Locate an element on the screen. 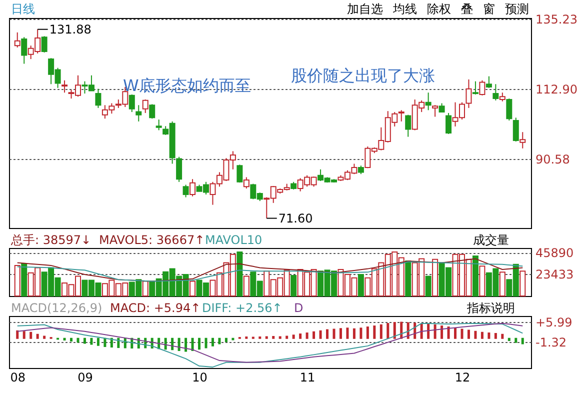 The height and width of the screenshot is (395, 583). y-tick-label: 90.58 is located at coordinates (553, 159).